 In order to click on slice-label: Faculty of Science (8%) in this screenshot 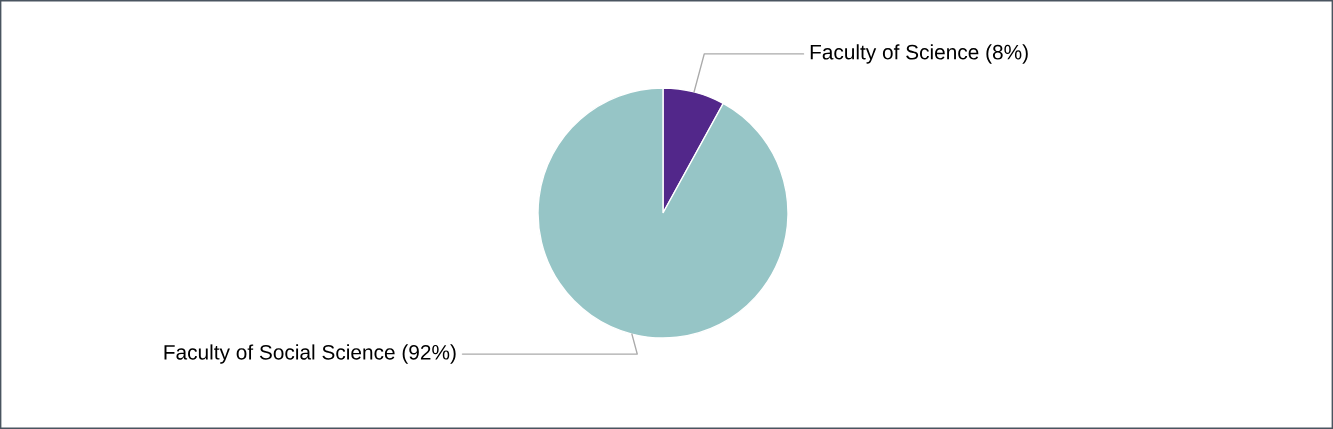, I will do `click(919, 54)`.